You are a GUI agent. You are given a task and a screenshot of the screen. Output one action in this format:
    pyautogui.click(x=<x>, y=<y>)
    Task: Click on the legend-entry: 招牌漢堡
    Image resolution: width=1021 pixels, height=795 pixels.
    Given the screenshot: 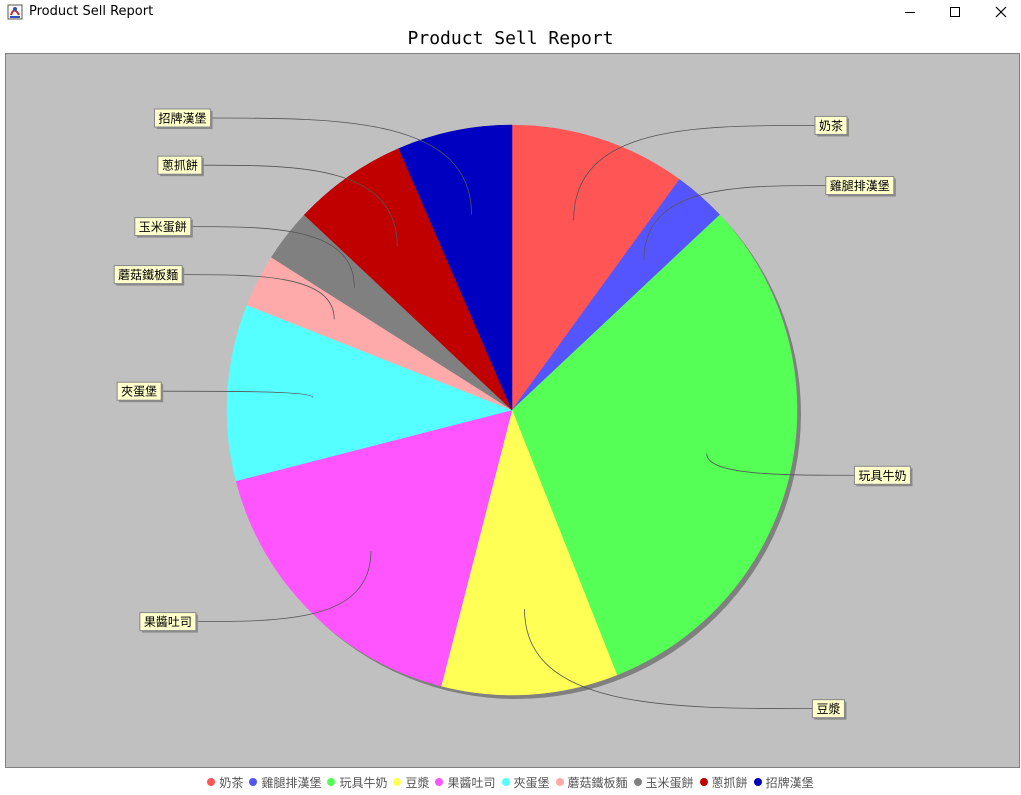 What is the action you would take?
    pyautogui.click(x=783, y=782)
    